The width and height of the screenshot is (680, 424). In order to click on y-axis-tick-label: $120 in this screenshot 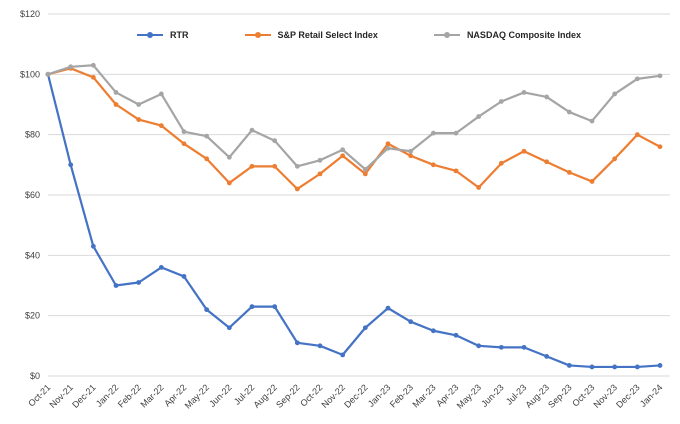, I will do `click(30, 14)`.